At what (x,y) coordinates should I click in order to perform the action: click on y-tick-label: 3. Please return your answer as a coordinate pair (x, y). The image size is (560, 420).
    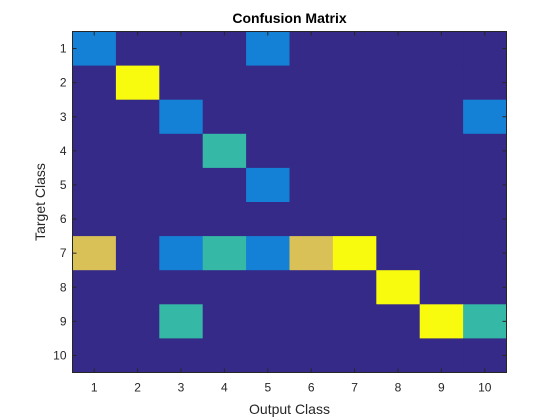
    Looking at the image, I should click on (63, 117).